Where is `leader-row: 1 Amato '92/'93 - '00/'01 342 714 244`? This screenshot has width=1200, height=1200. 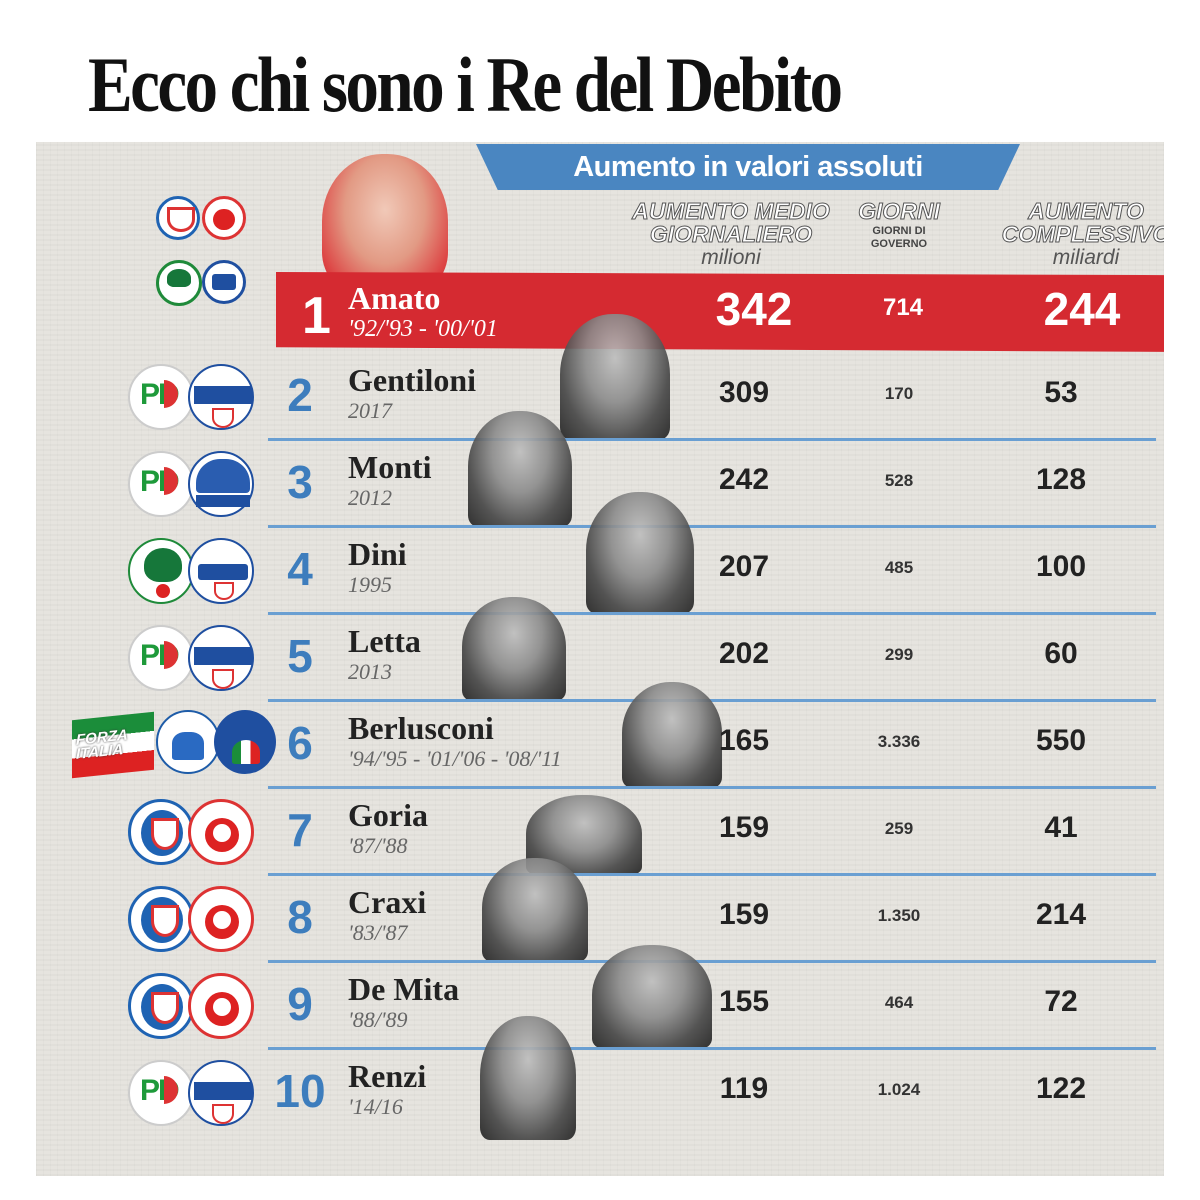 leader-row: 1 Amato '92/'93 - '00/'01 342 714 244 is located at coordinates (720, 312).